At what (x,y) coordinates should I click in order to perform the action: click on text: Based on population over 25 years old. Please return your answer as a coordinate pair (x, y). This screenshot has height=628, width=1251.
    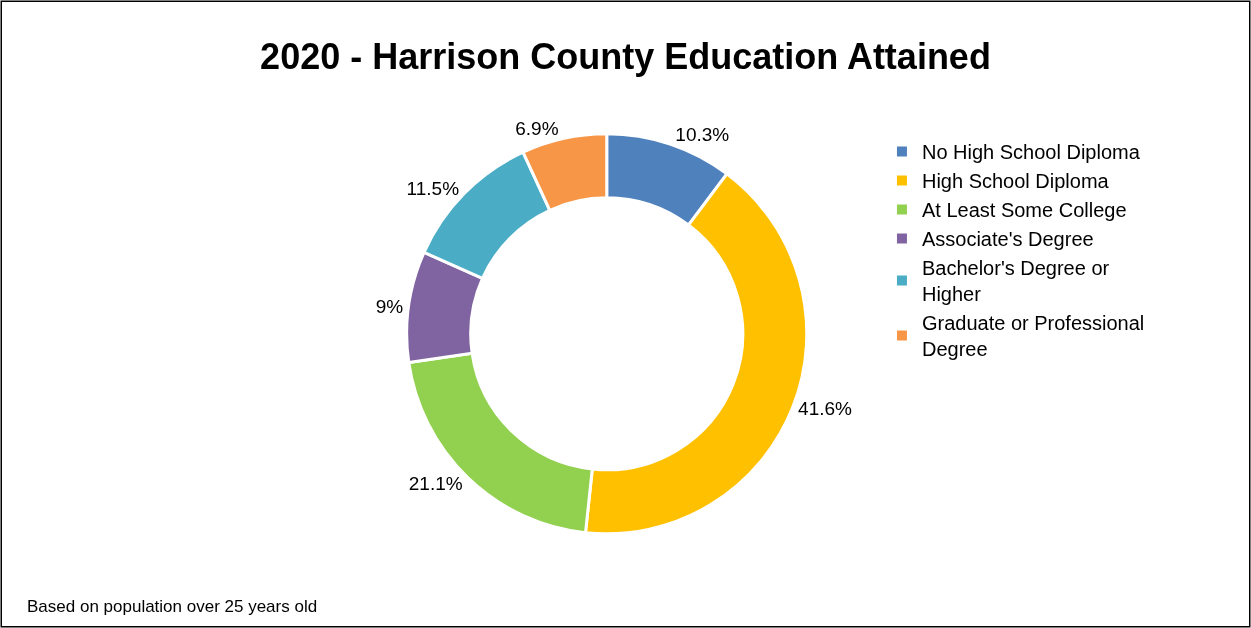
    Looking at the image, I should click on (172, 606).